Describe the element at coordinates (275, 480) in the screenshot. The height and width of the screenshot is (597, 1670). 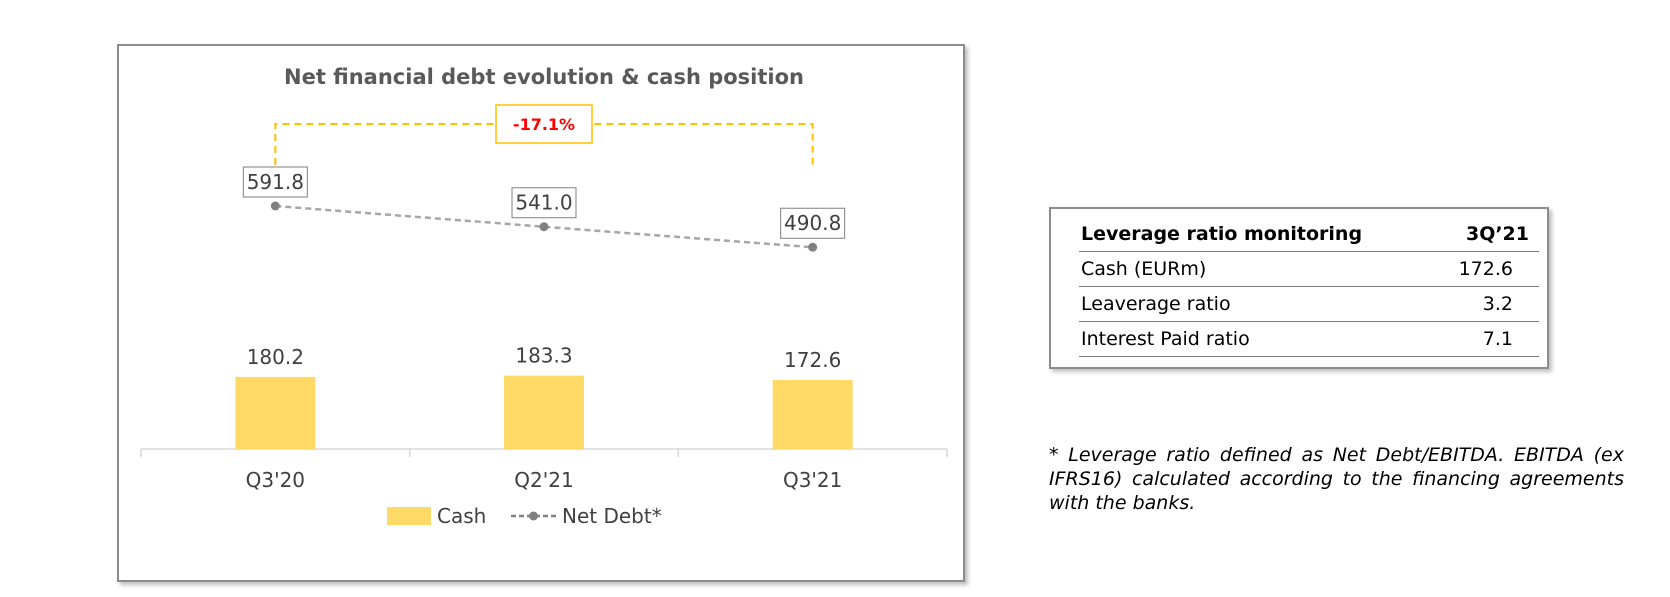
I see `x-tick-label: Q3'20` at that location.